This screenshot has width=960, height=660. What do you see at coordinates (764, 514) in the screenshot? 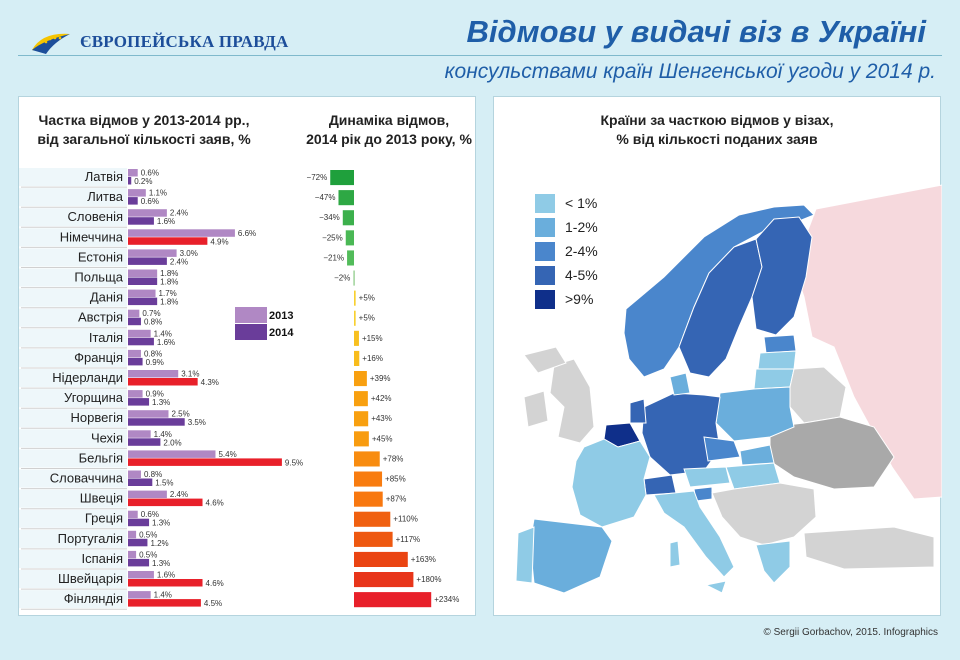
I see `map-region-balkans` at bounding box center [764, 514].